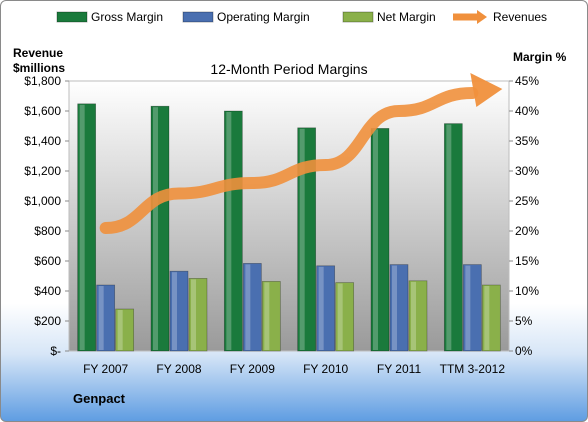 The width and height of the screenshot is (588, 422). What do you see at coordinates (527, 81) in the screenshot?
I see `right-tick-label: 45%` at bounding box center [527, 81].